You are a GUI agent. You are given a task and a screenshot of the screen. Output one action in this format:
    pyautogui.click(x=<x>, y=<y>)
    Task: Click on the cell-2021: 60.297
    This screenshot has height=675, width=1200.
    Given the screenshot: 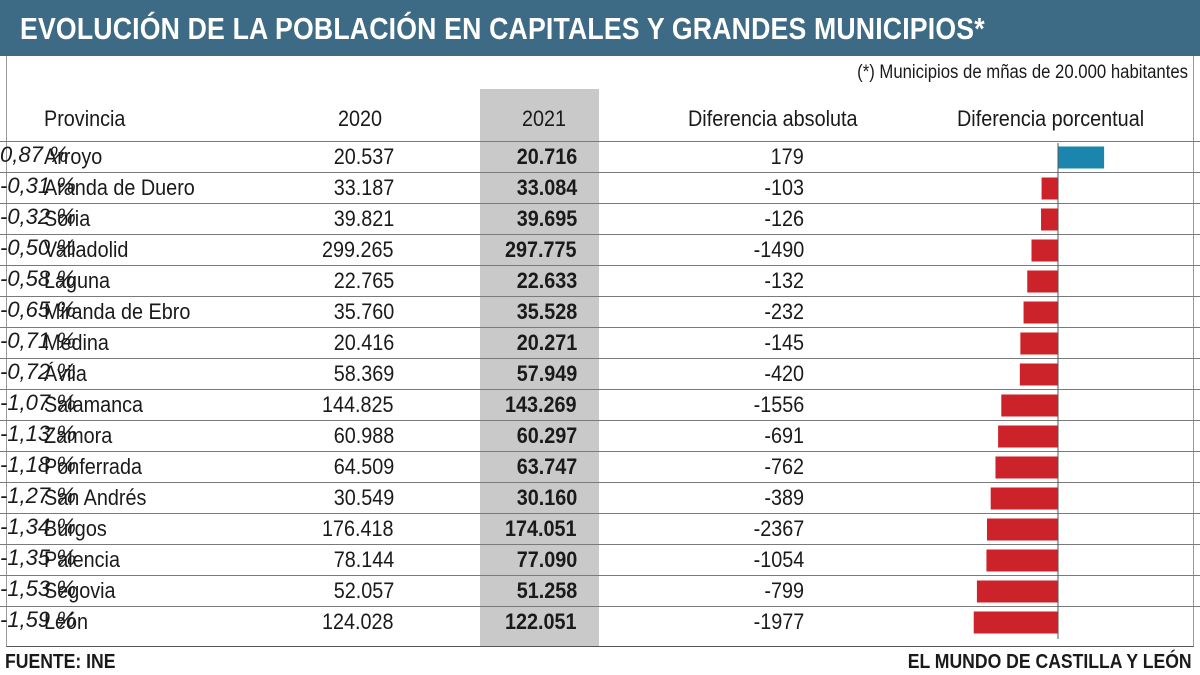 What is the action you would take?
    pyautogui.click(x=546, y=435)
    